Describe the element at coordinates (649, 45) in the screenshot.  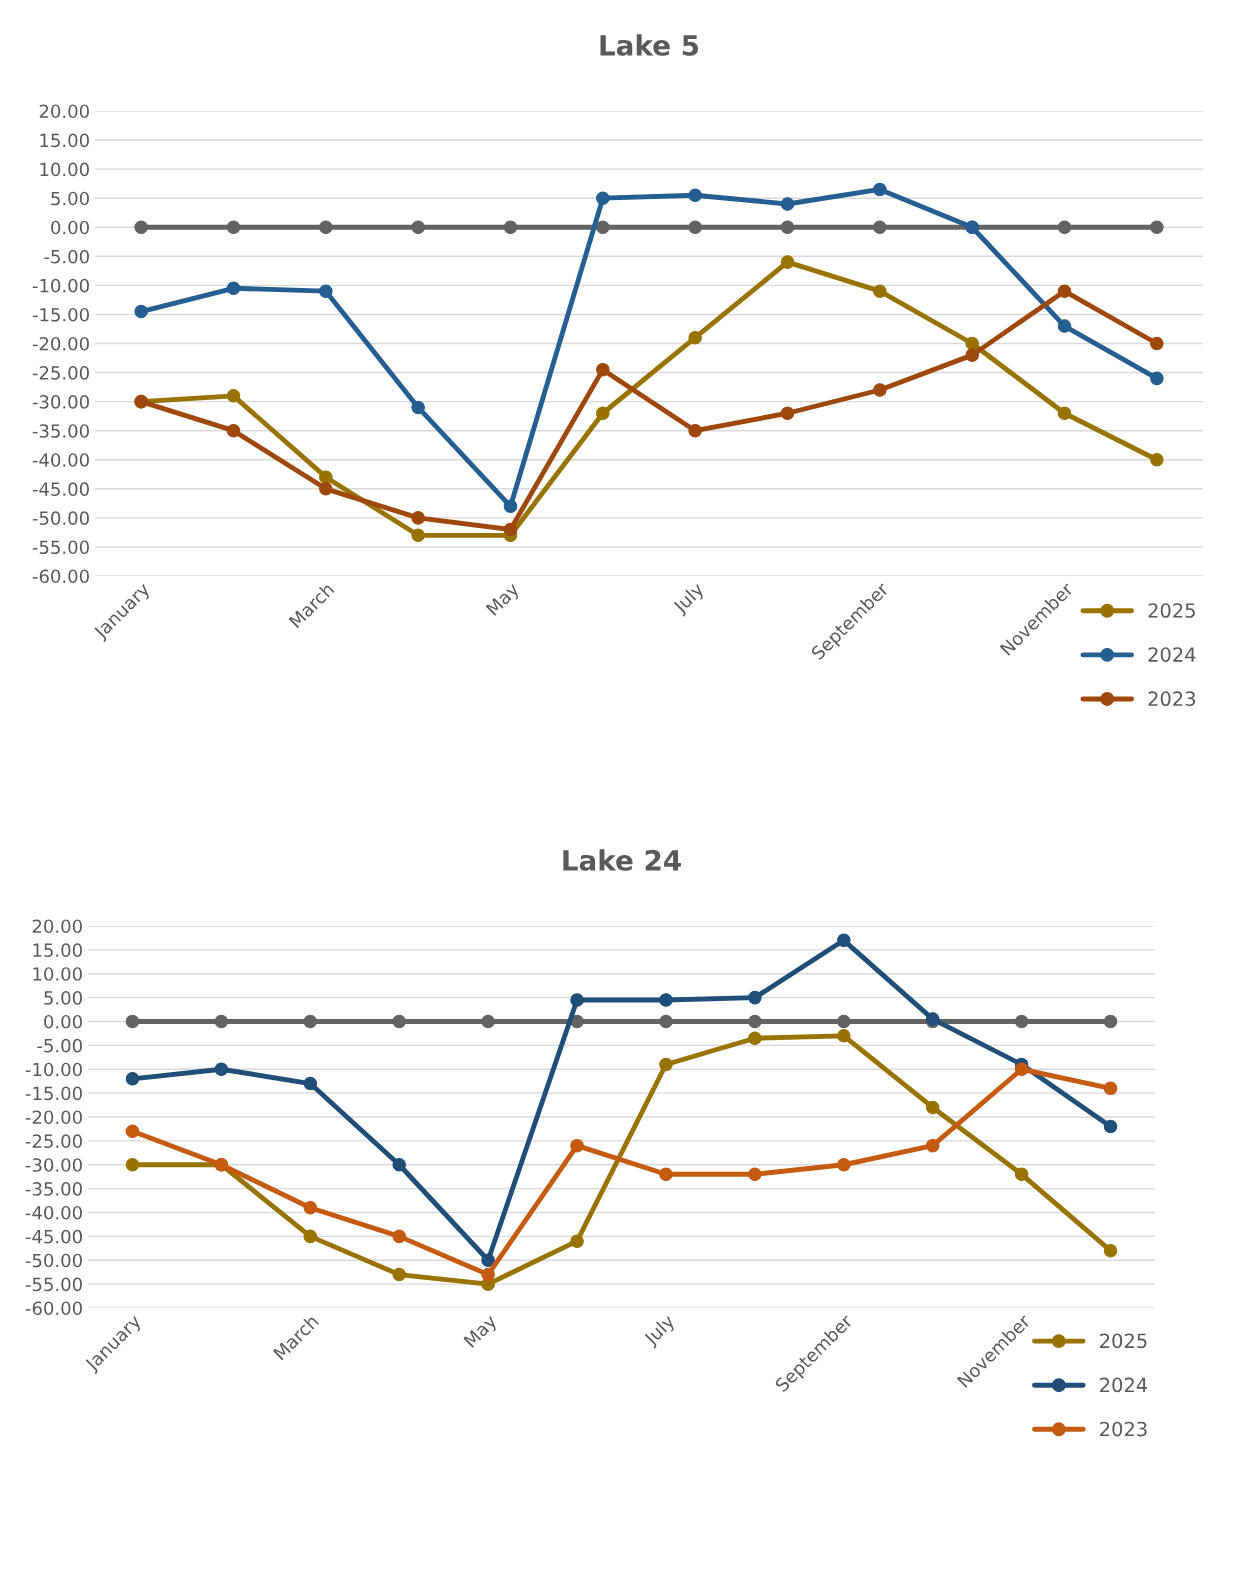
I see `chart-title: Lake 5` at that location.